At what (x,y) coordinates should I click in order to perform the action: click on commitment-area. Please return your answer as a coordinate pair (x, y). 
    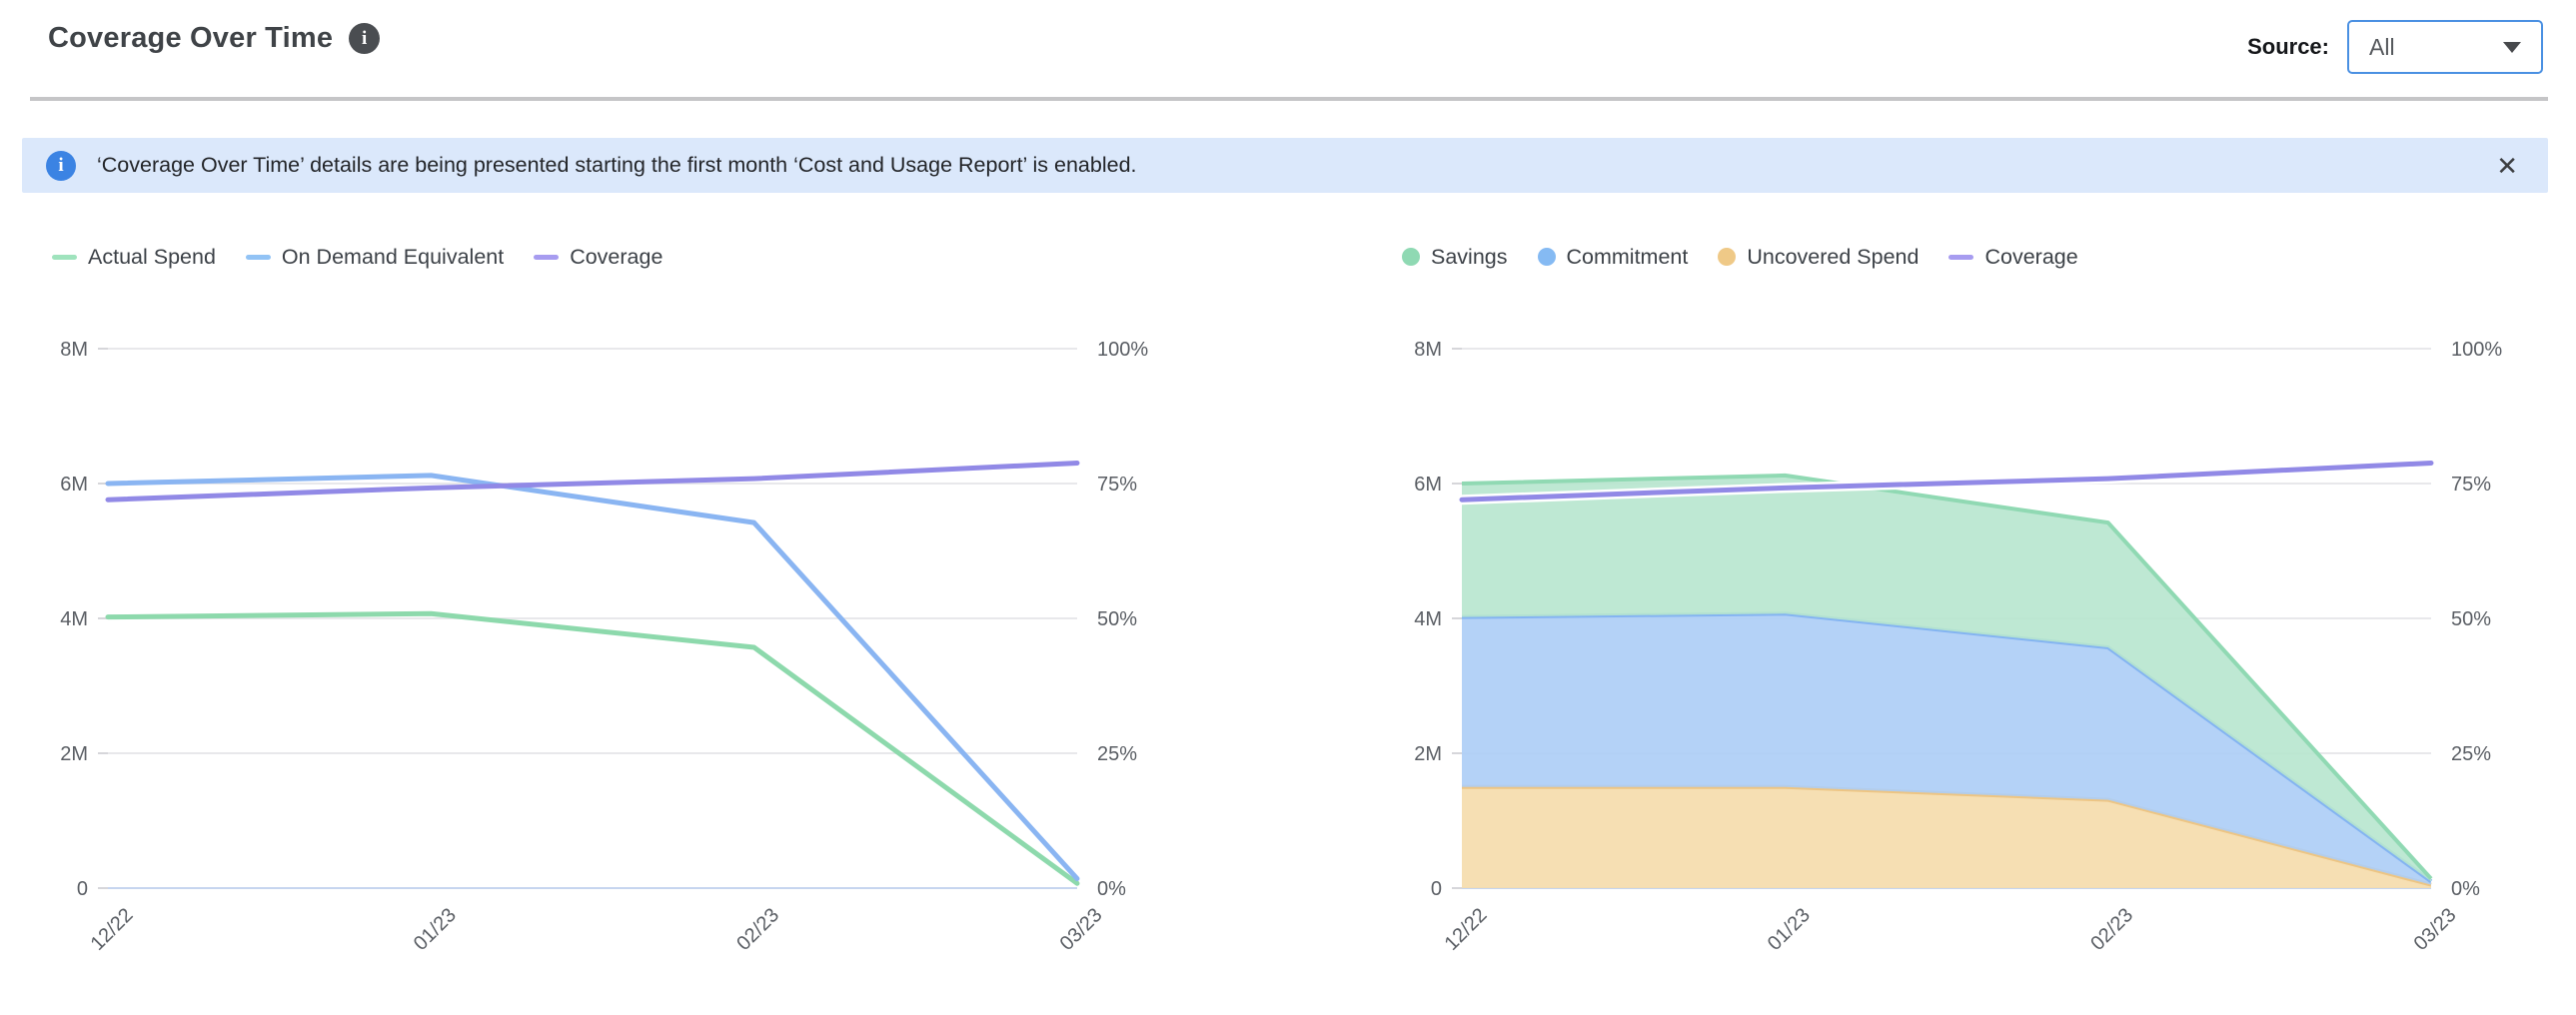
    Looking at the image, I should click on (1946, 749).